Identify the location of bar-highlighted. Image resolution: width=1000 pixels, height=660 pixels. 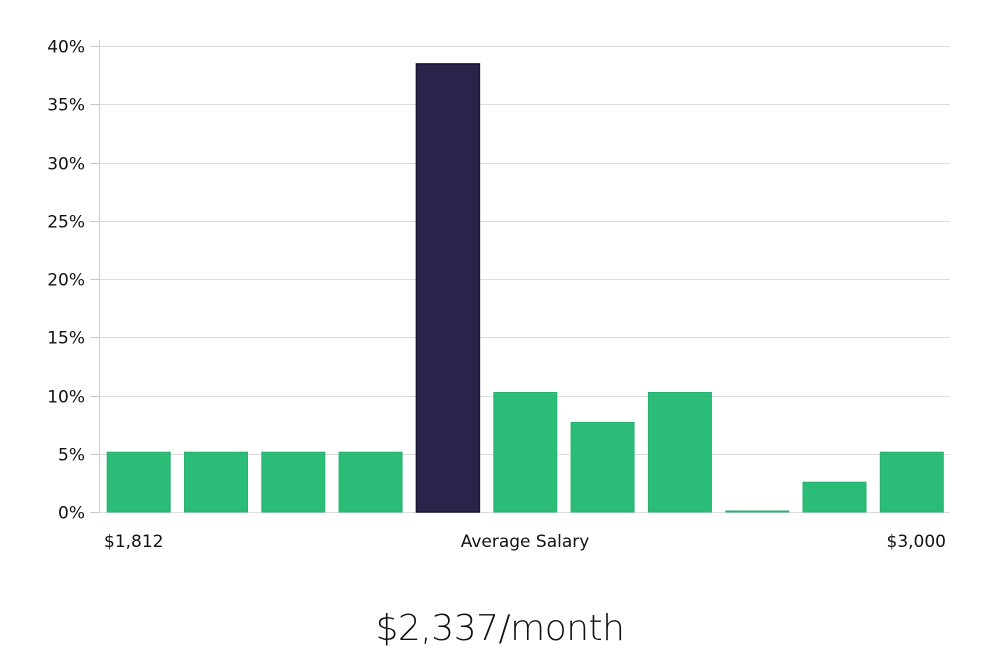
(448, 288).